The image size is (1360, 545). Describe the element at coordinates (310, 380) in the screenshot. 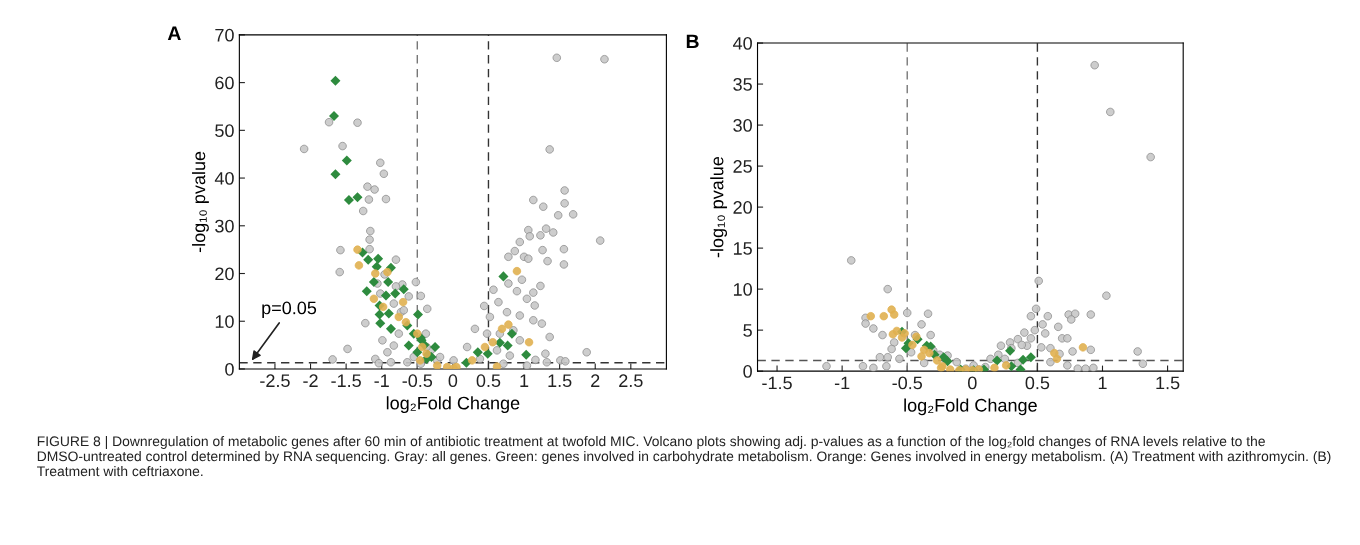

I see `x-tick-label: -2` at that location.